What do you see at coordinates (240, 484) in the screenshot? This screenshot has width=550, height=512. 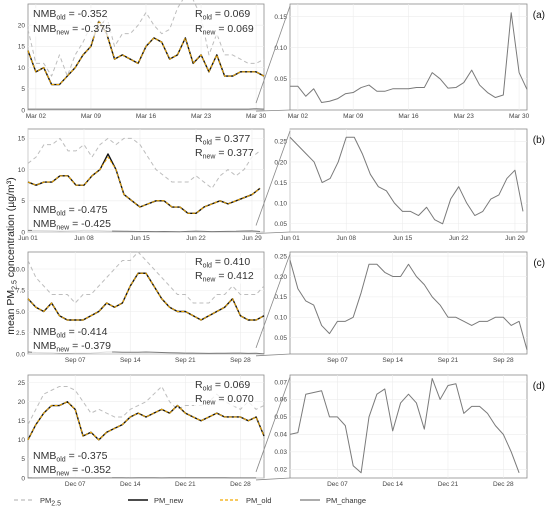 I see `left-xtick-label: Dec 28` at bounding box center [240, 484].